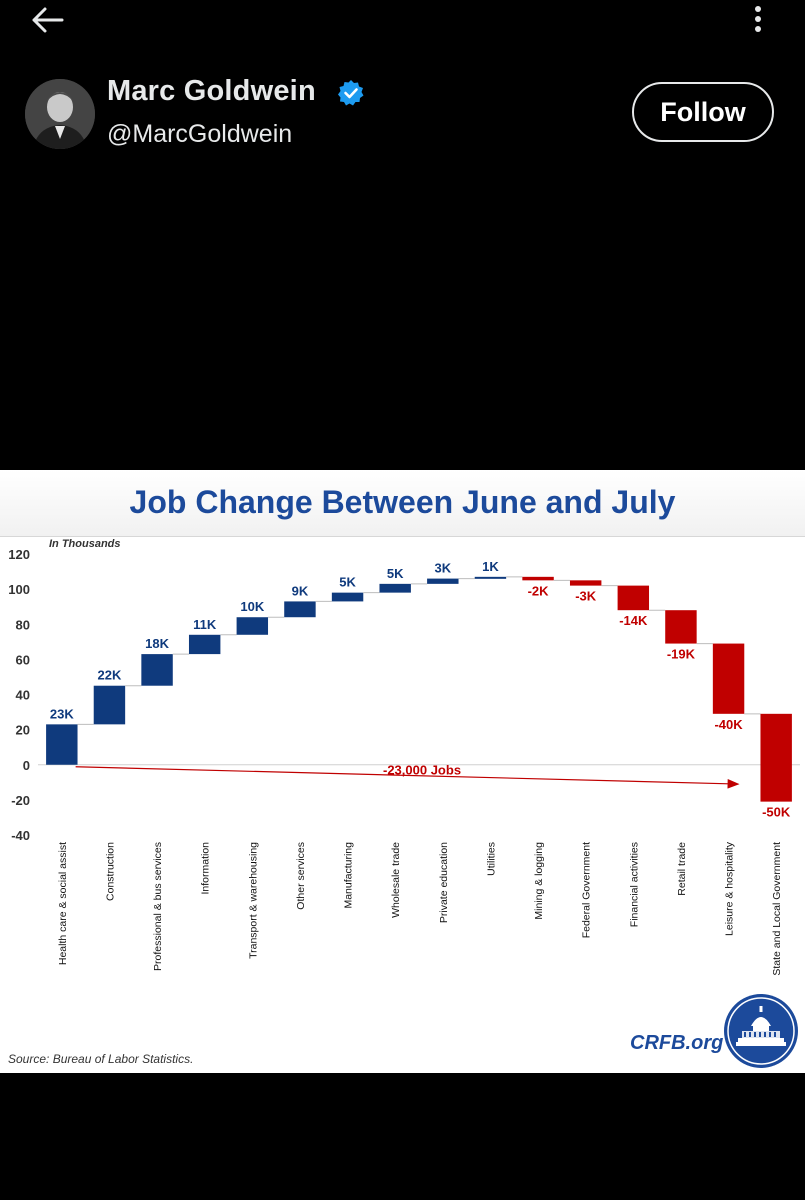 The height and width of the screenshot is (1200, 805). Describe the element at coordinates (703, 112) in the screenshot. I see `follow-button: Follow` at that location.